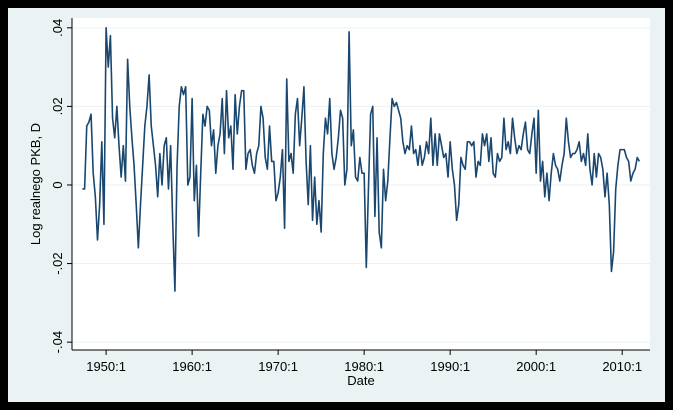 Image resolution: width=673 pixels, height=410 pixels. I want to click on x-axis-title: Date, so click(360, 380).